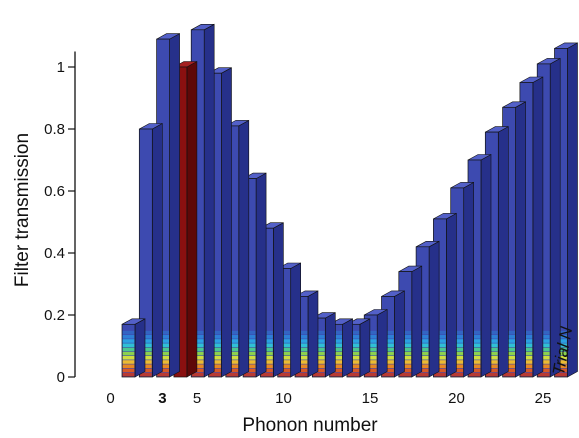  What do you see at coordinates (162, 398) in the screenshot?
I see `x-tick-label: 3` at bounding box center [162, 398].